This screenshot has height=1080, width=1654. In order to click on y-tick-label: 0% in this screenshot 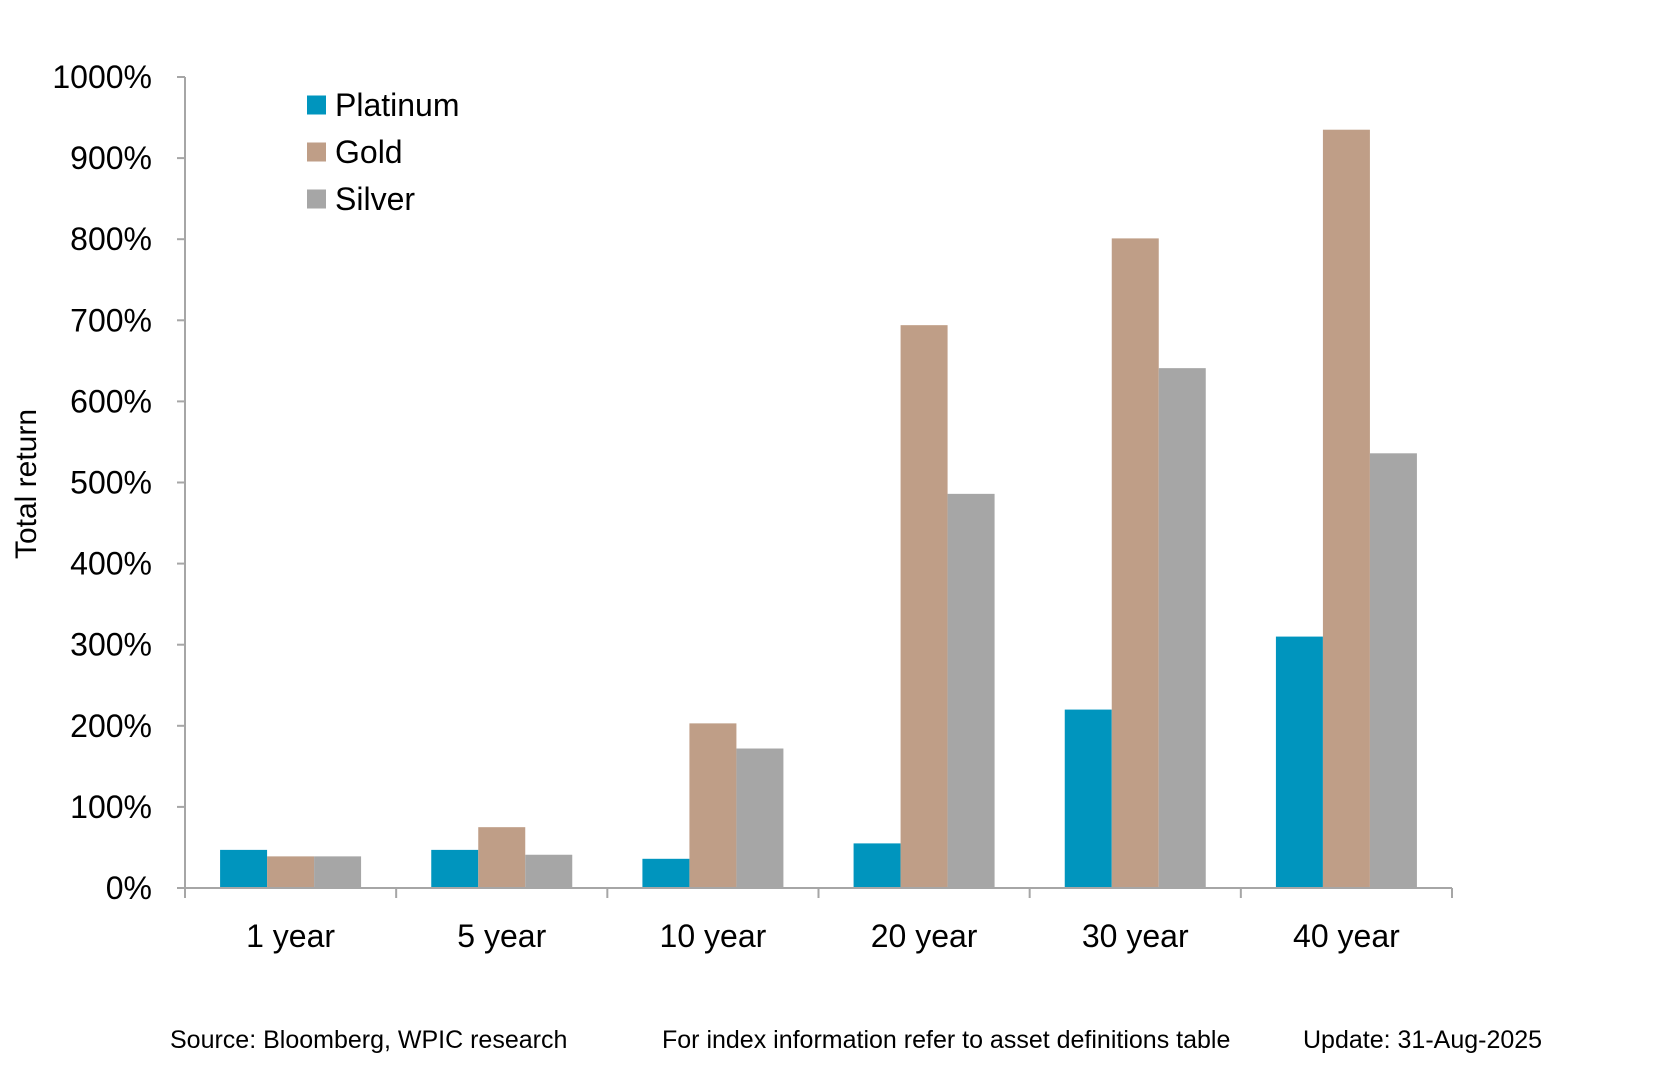, I will do `click(129, 888)`.